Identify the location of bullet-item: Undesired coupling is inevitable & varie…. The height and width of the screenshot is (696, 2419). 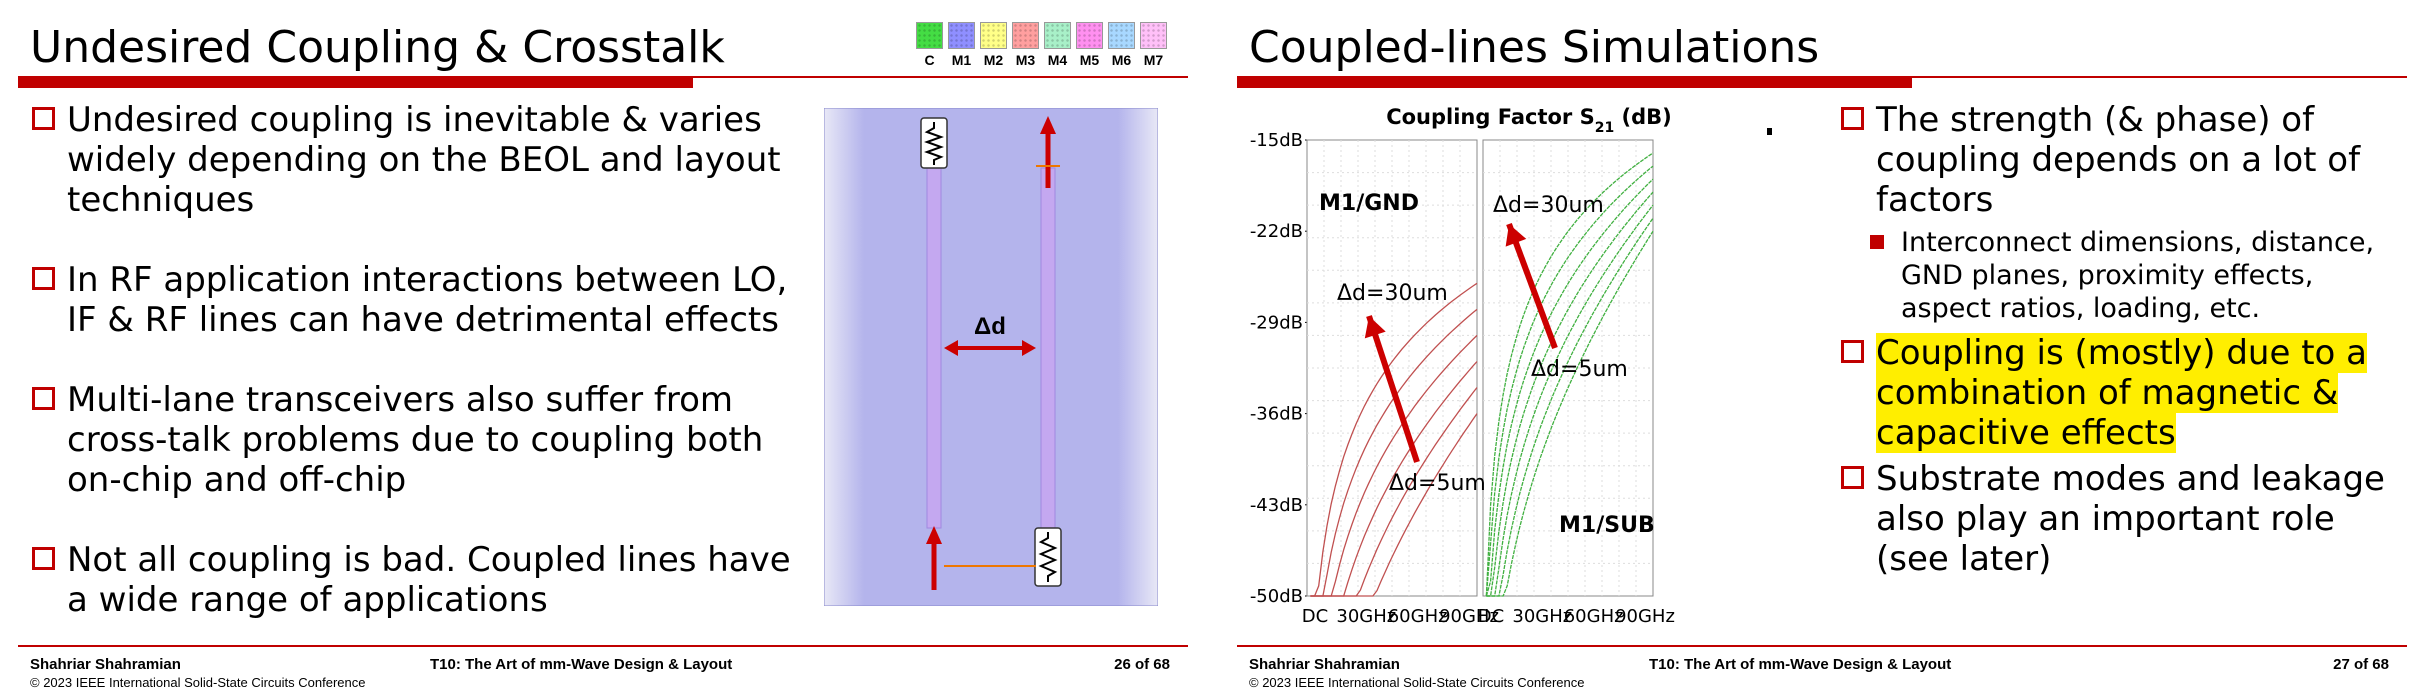
(415, 160).